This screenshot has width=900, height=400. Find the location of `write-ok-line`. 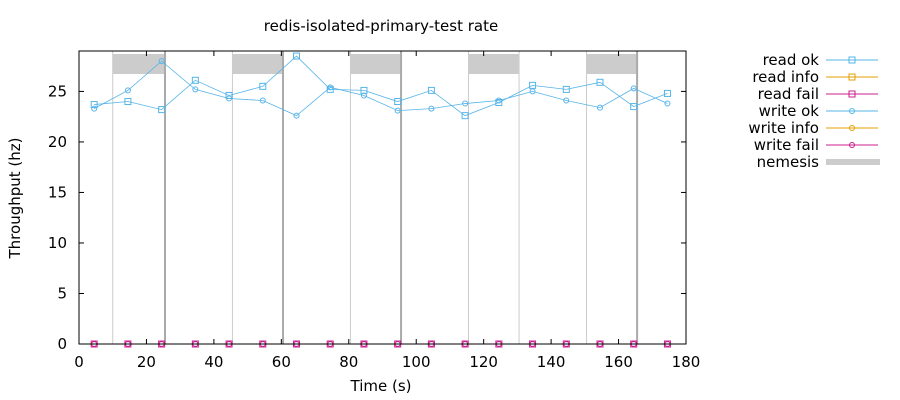

write-ok-line is located at coordinates (380, 88).